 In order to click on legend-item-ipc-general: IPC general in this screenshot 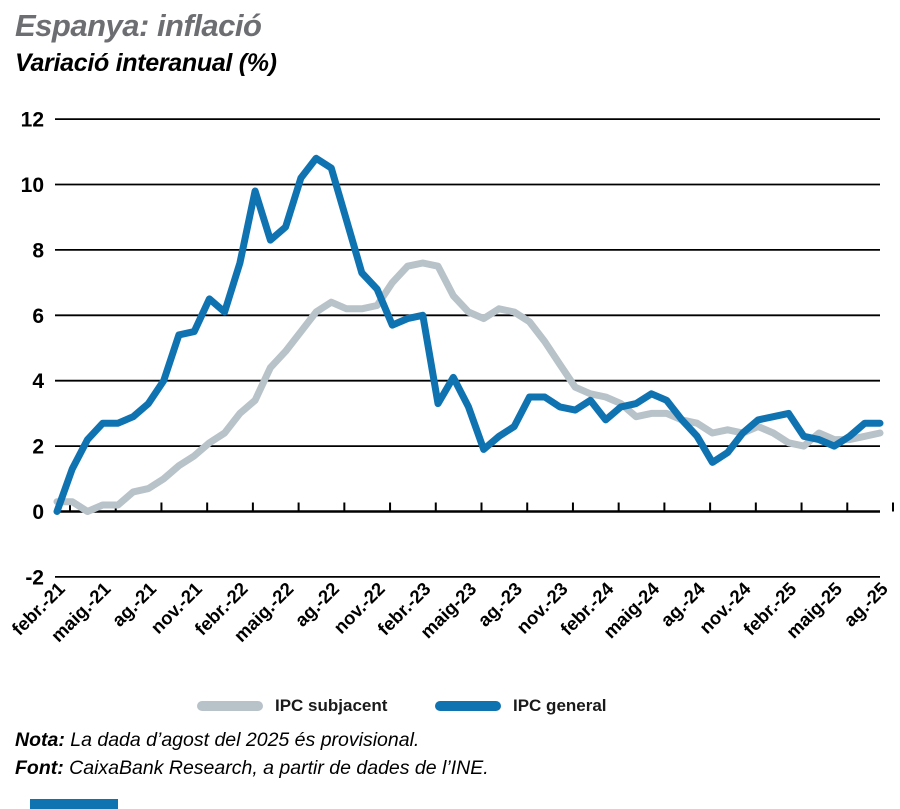, I will do `click(521, 706)`.